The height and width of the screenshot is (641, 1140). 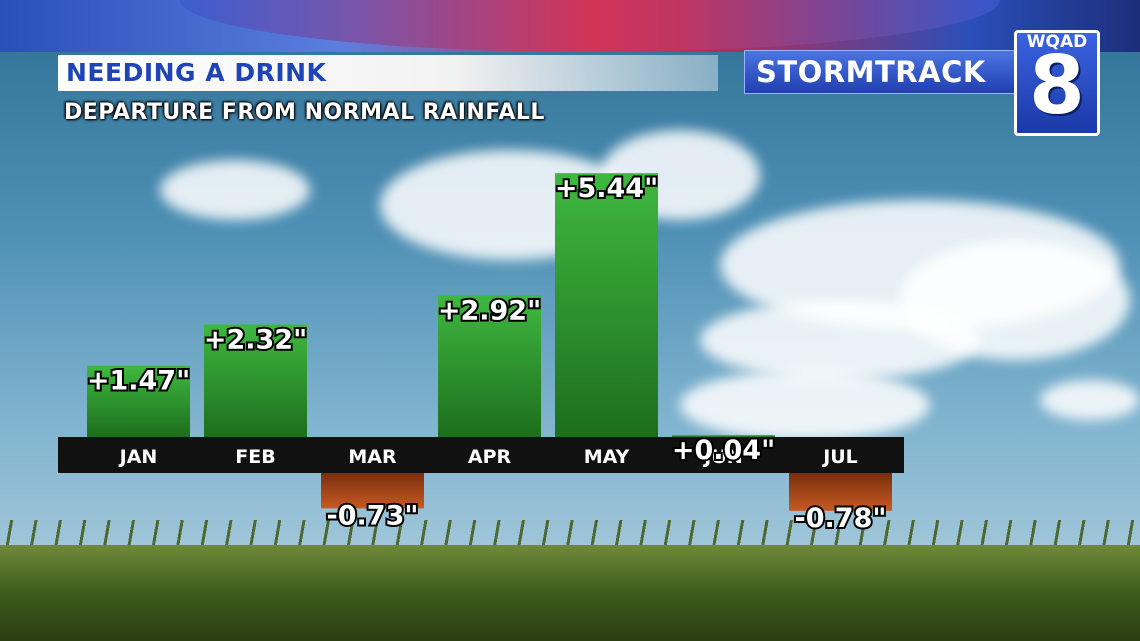 I want to click on station-call-letters: WQAD, so click(x=1057, y=42).